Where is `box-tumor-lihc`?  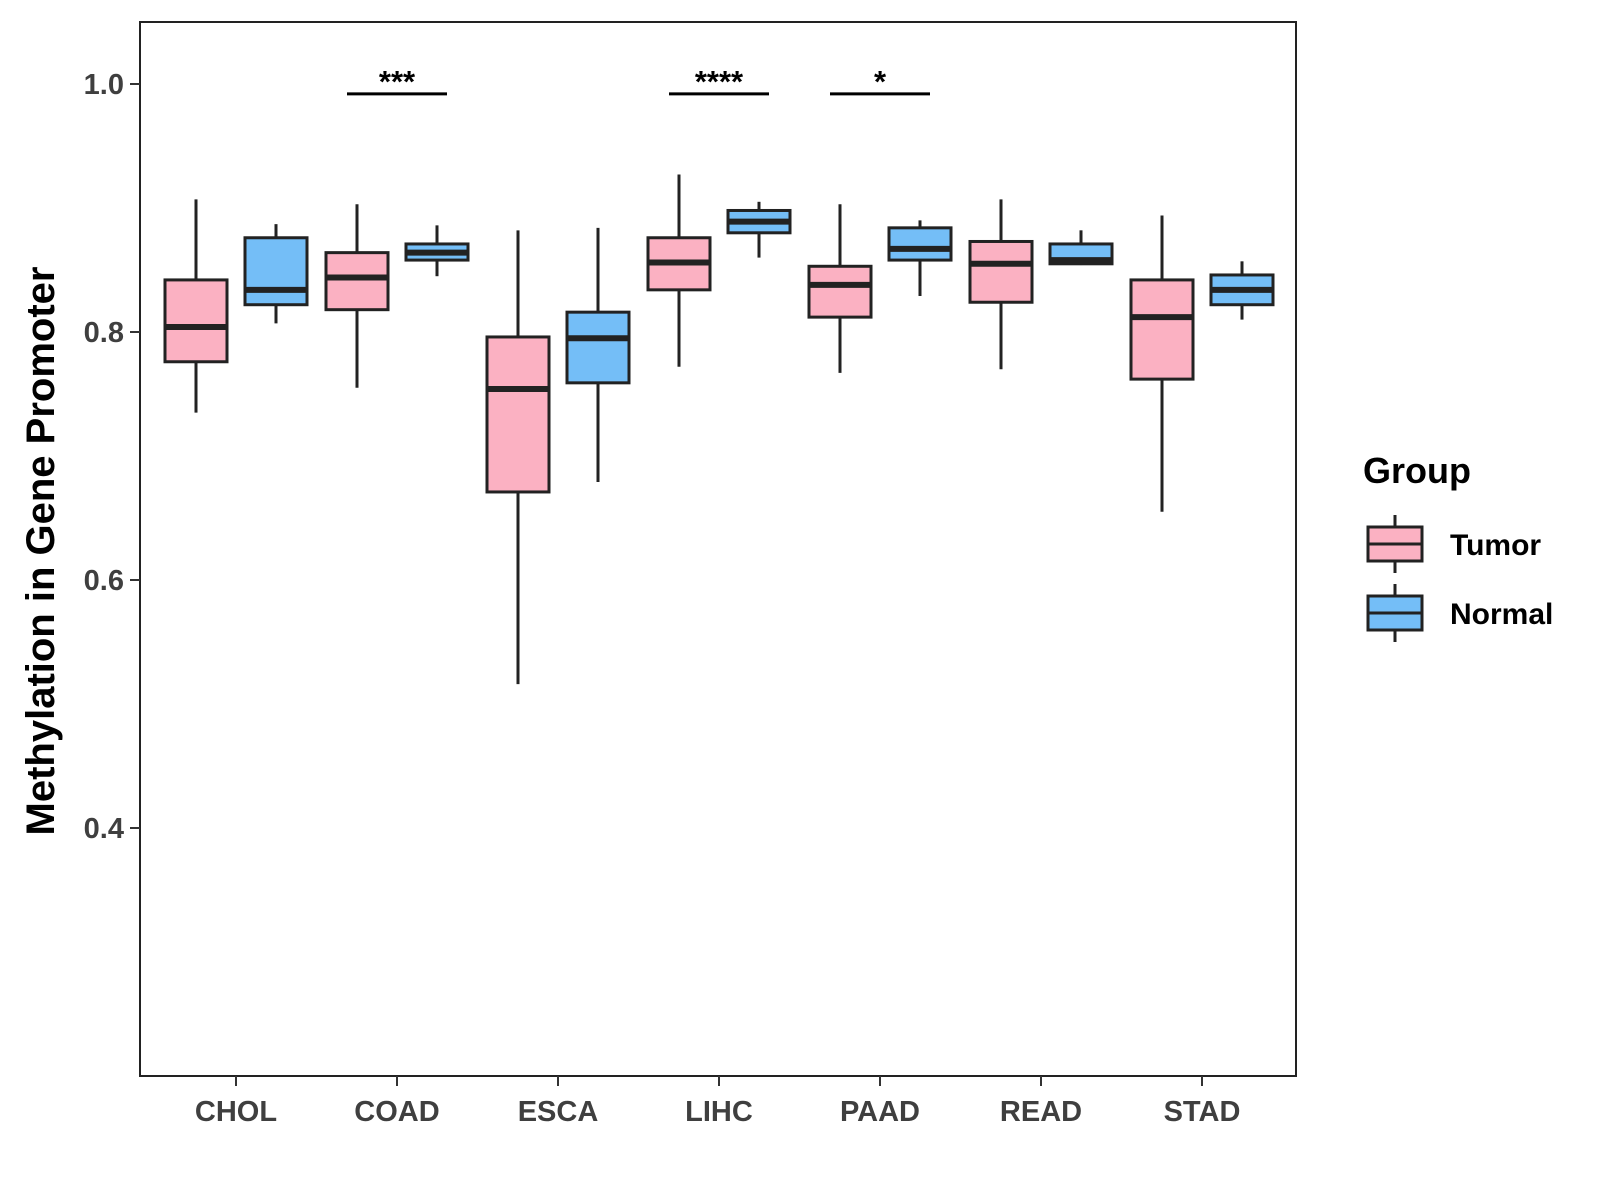
box-tumor-lihc is located at coordinates (679, 270).